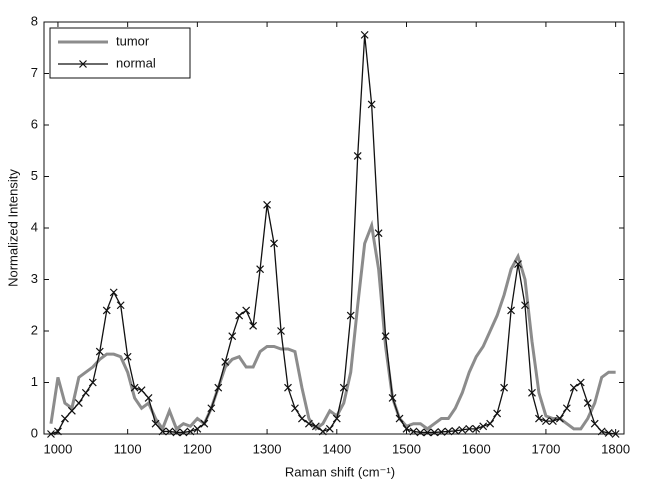 The image size is (646, 493). Describe the element at coordinates (34, 226) in the screenshot. I see `y-tick-label: 4` at that location.